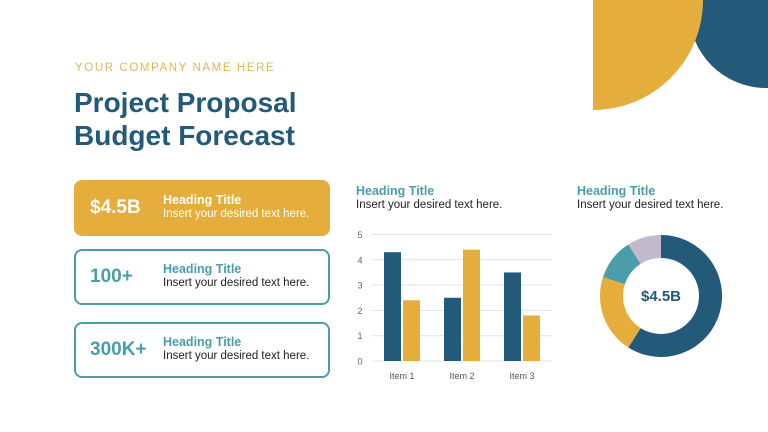 Image resolution: width=768 pixels, height=432 pixels. What do you see at coordinates (185, 102) in the screenshot?
I see `title-line-1: Project Proposal` at bounding box center [185, 102].